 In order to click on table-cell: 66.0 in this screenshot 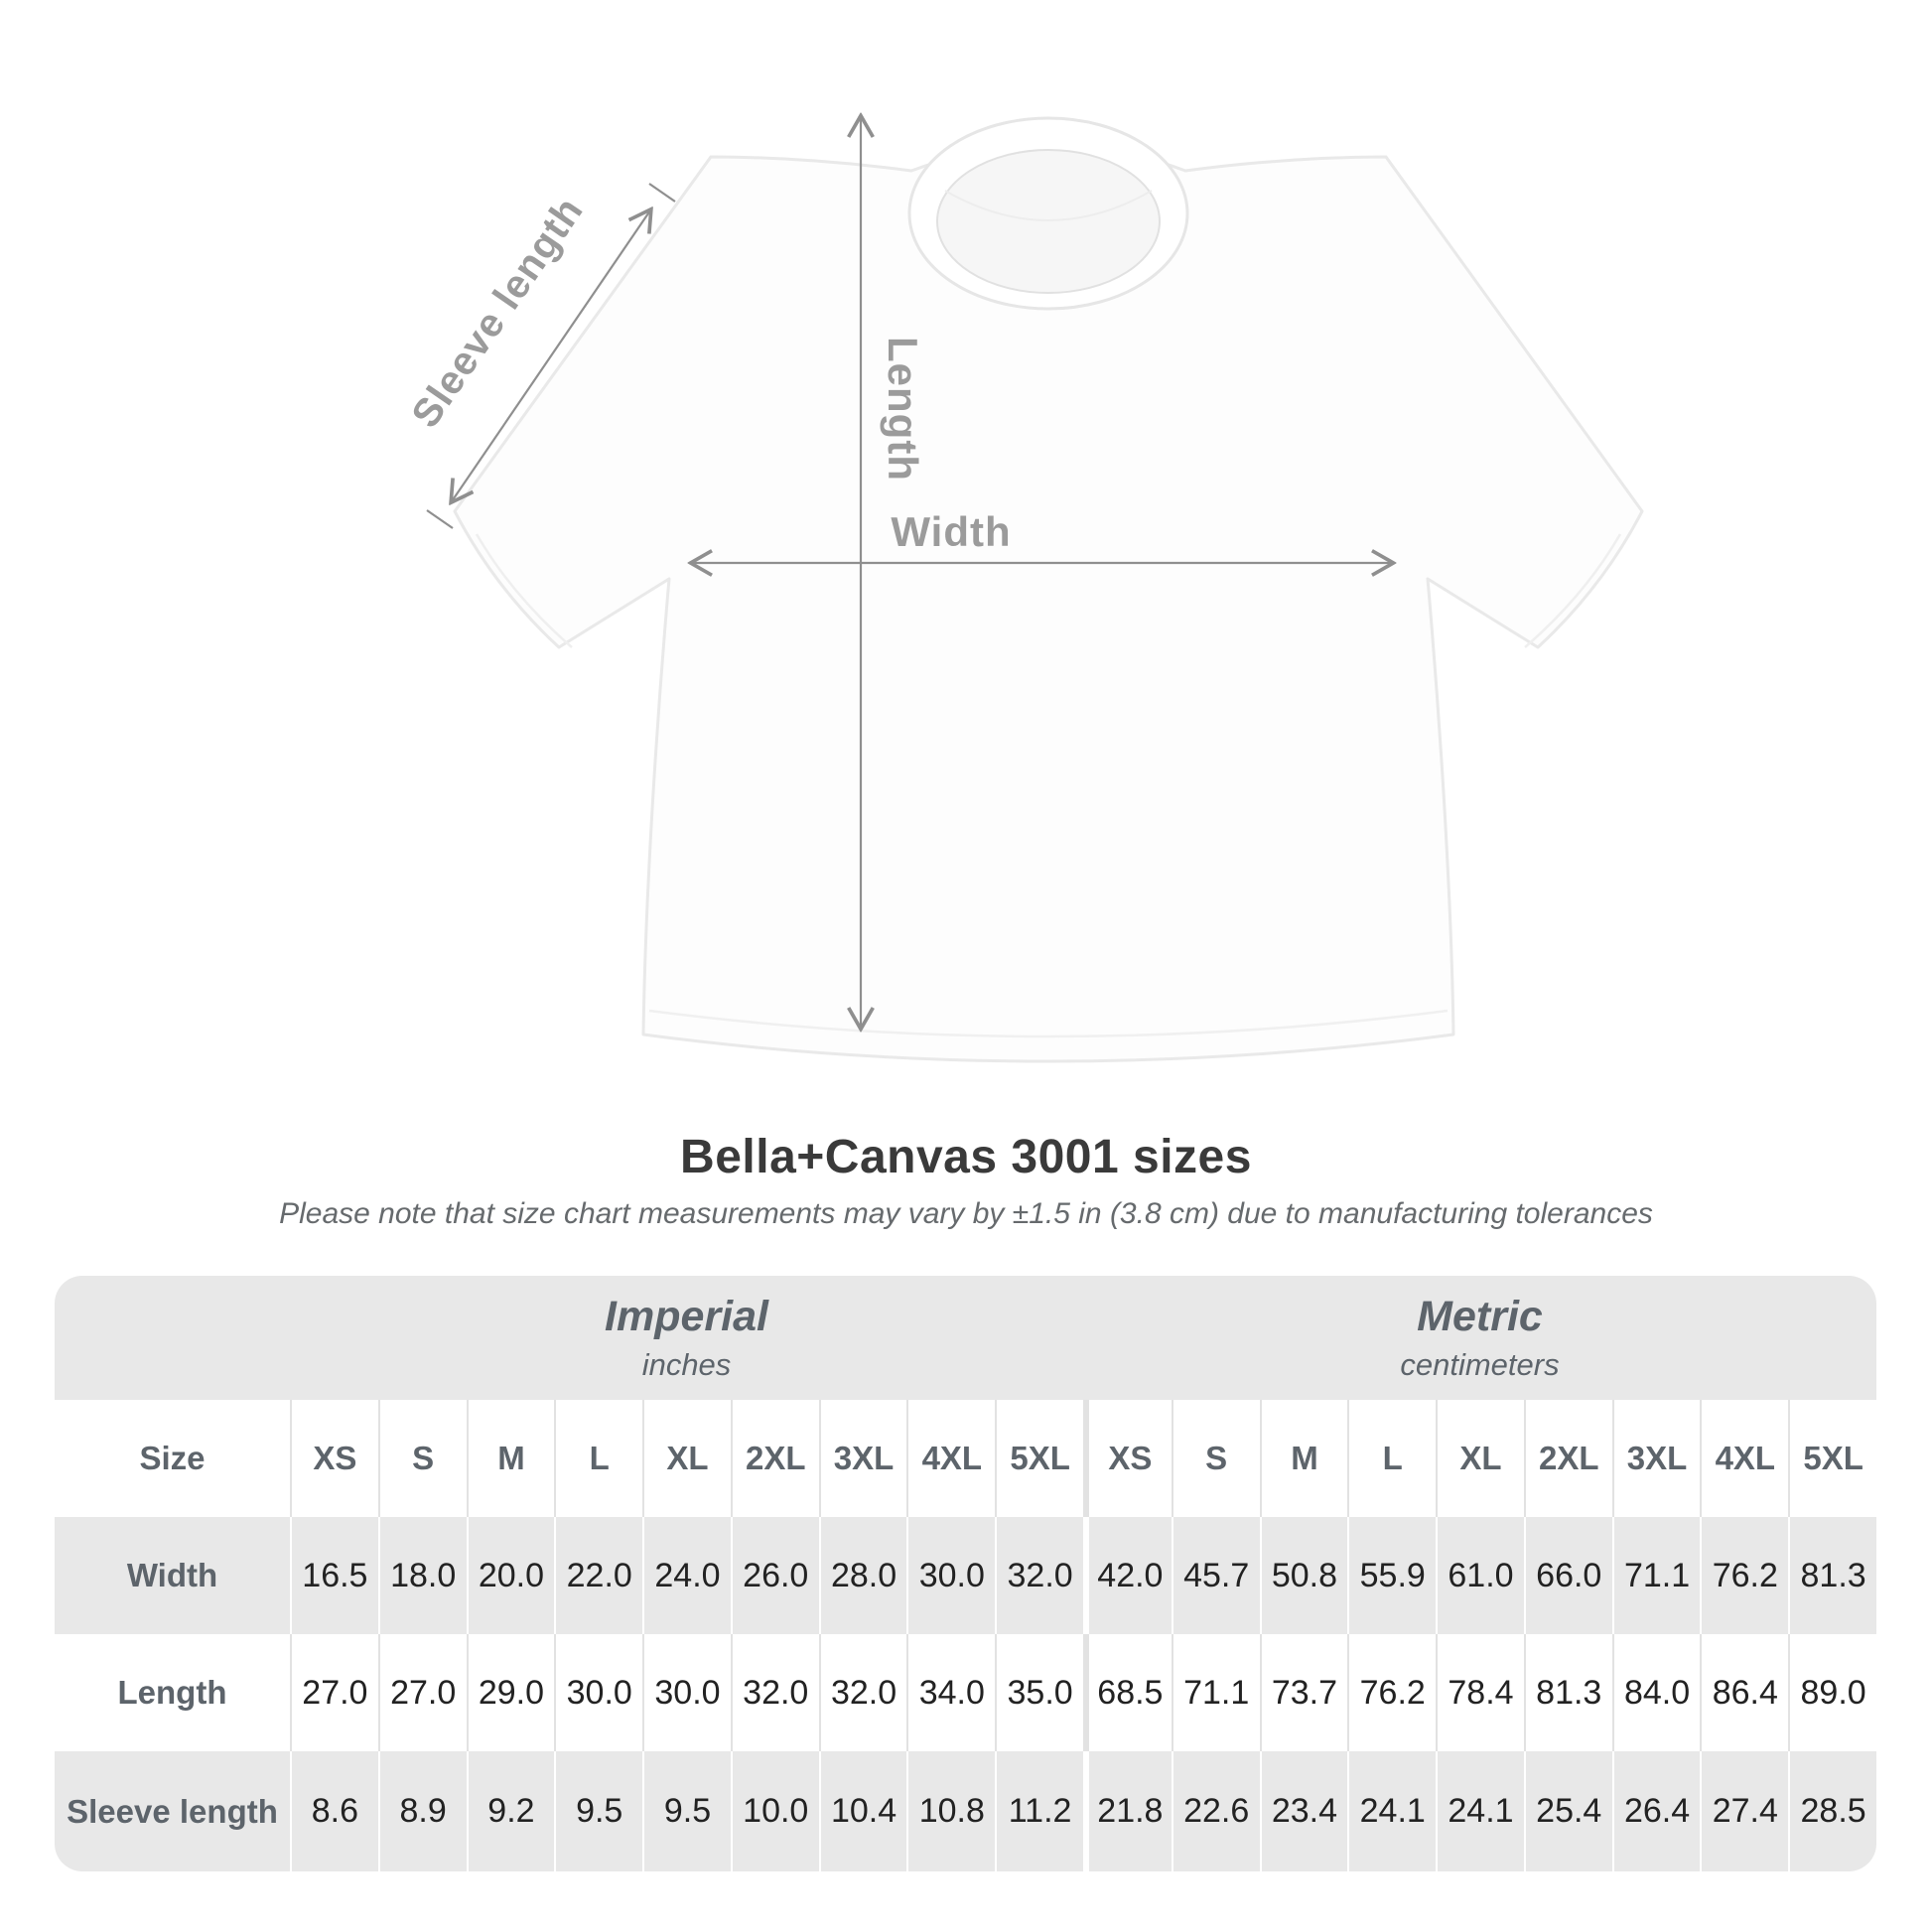, I will do `click(1568, 1576)`.